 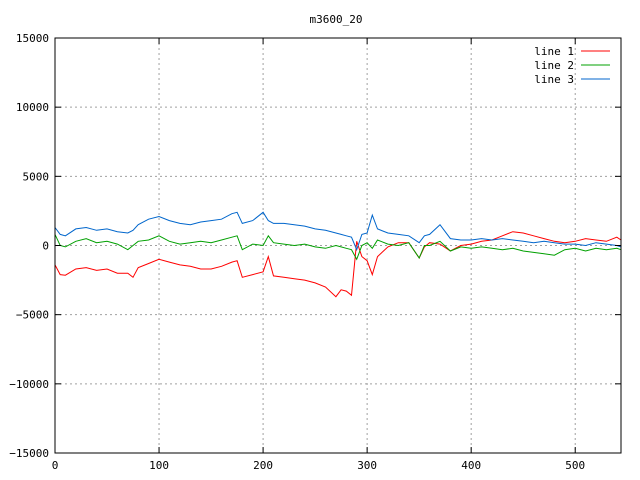 What do you see at coordinates (471, 465) in the screenshot?
I see `x-tick-label: 400` at bounding box center [471, 465].